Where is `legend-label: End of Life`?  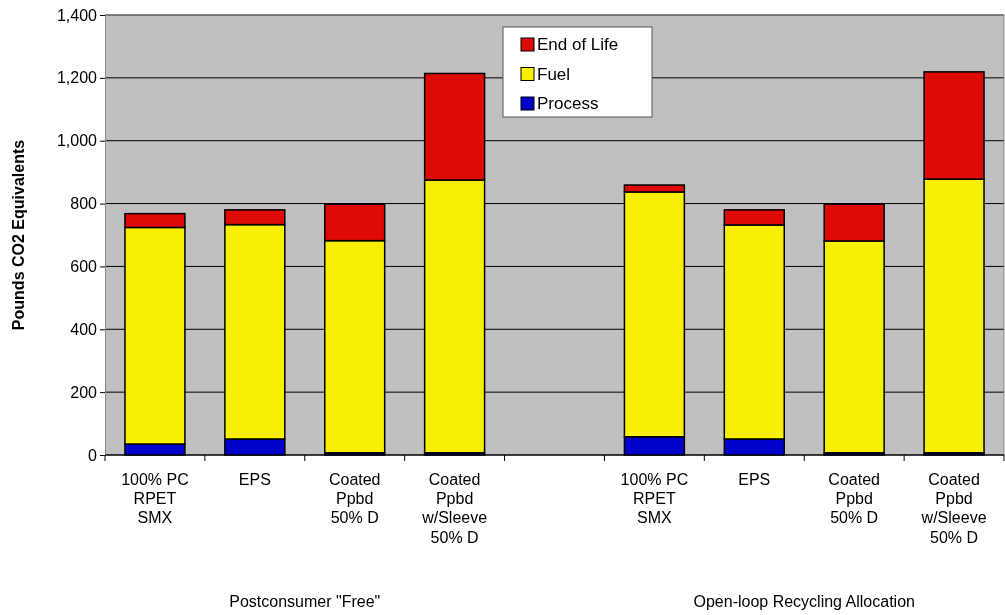 legend-label: End of Life is located at coordinates (578, 44).